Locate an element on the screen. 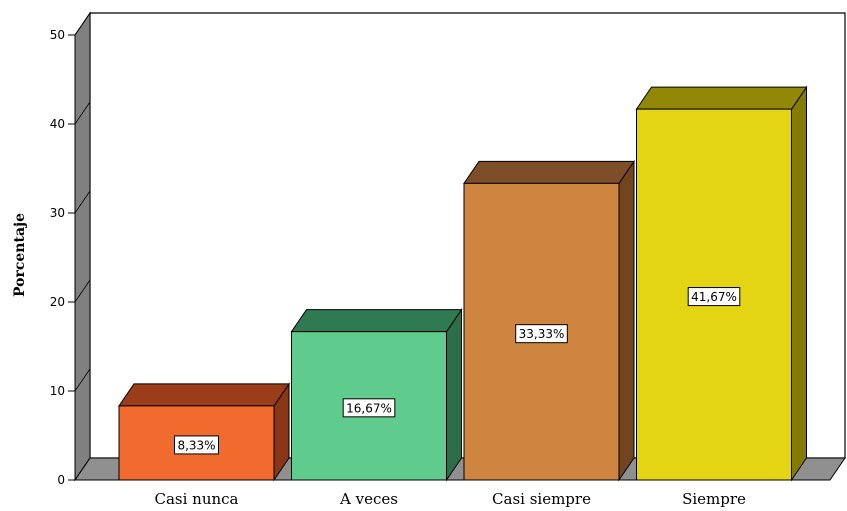  x-axis: Casi nunca A veces Casi siempre Siempre is located at coordinates (452, 493).